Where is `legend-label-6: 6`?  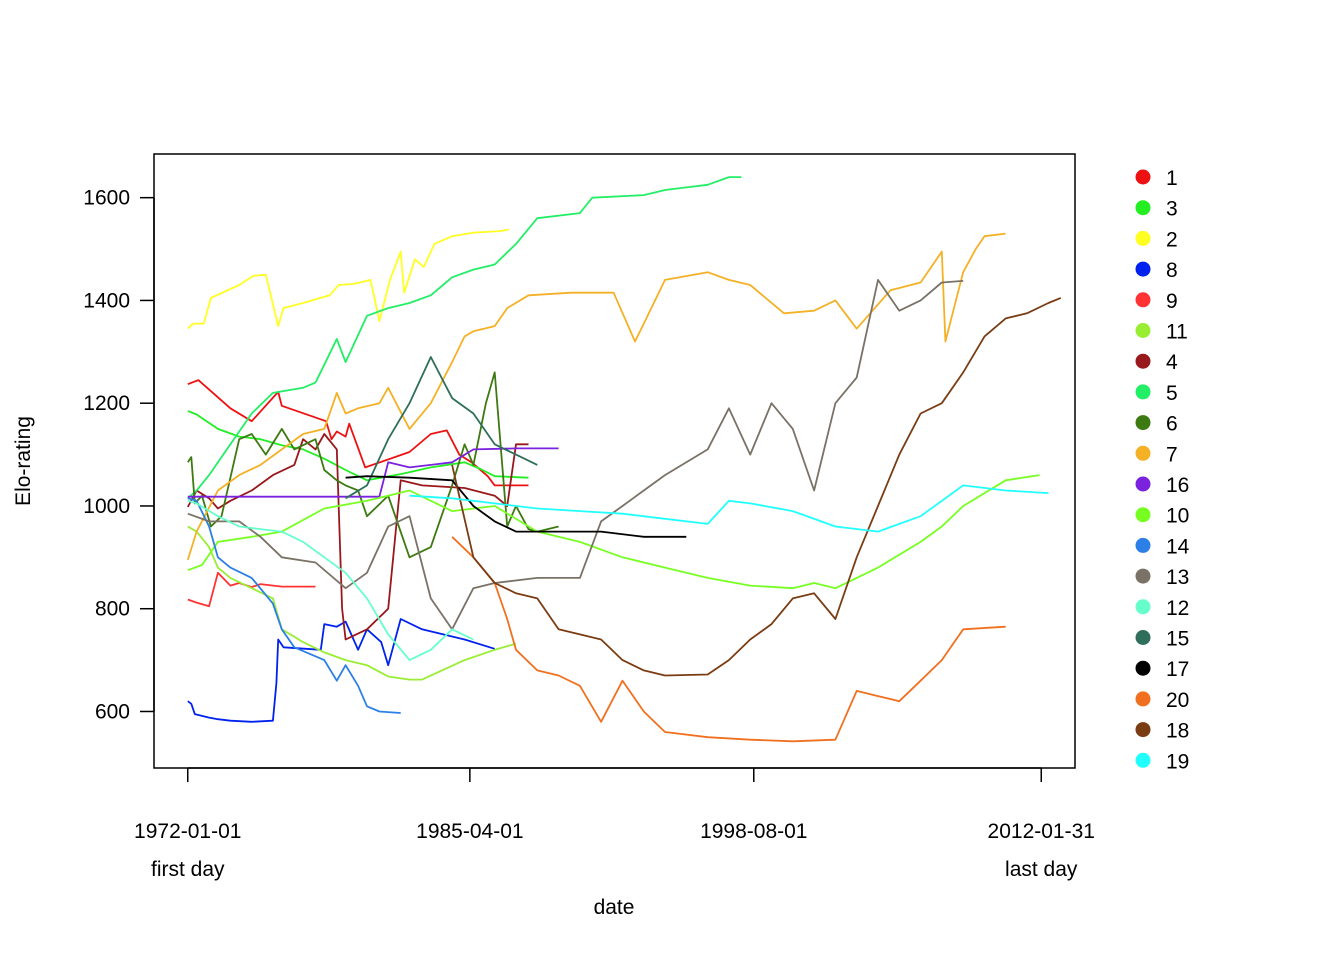
legend-label-6: 6 is located at coordinates (1172, 424).